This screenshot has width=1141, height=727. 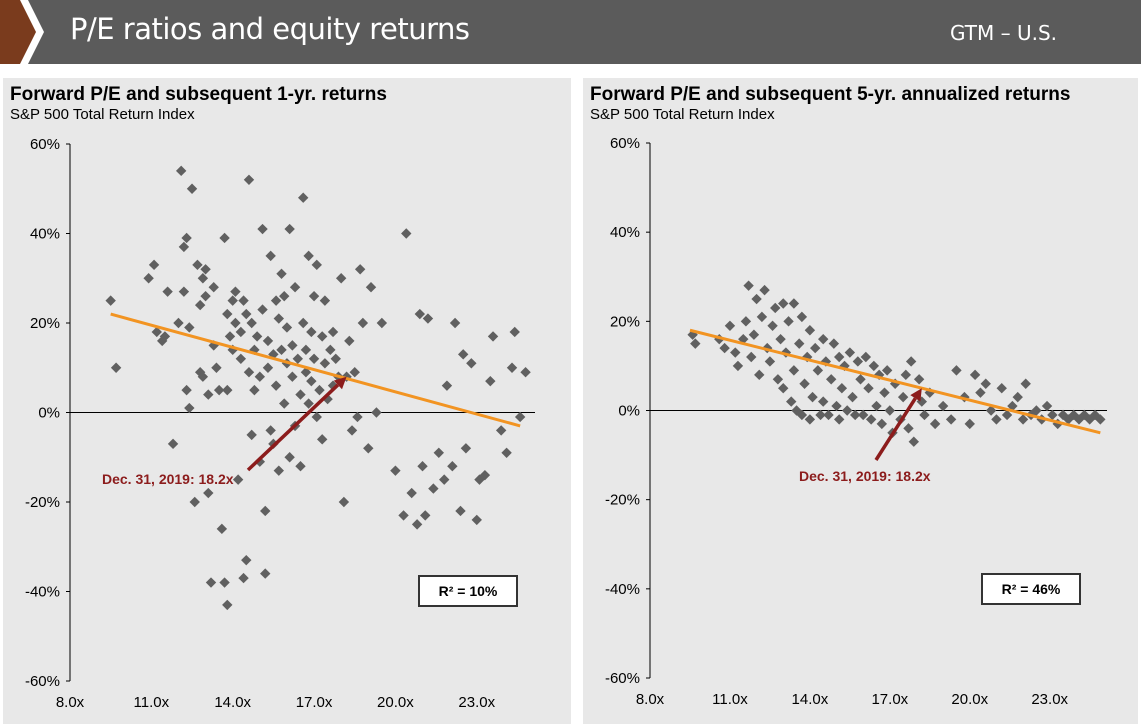 I want to click on y-tick-label: 20%, so click(x=45, y=323).